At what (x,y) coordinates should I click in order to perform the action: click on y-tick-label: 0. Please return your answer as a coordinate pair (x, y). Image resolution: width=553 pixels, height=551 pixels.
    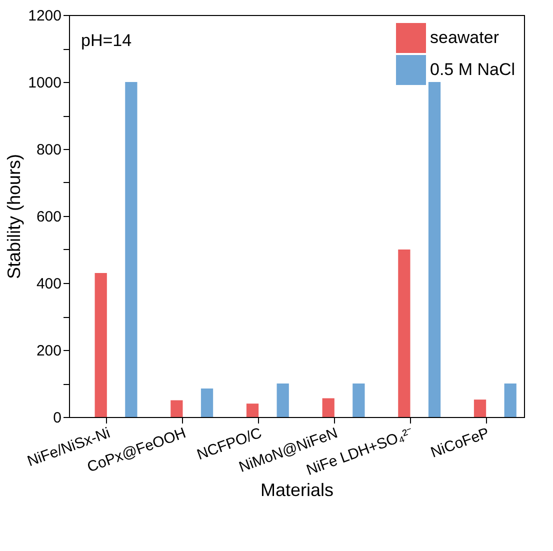
    Looking at the image, I should click on (57, 418).